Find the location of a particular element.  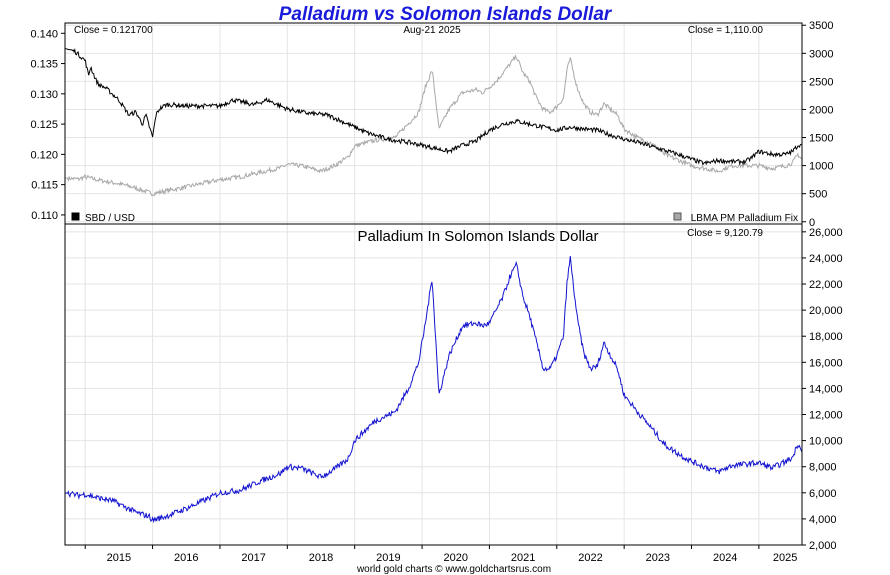

top-left-axis: 0.110 0.115 0.120 0.125 0.130 0.135 0.140 is located at coordinates (47, 125).